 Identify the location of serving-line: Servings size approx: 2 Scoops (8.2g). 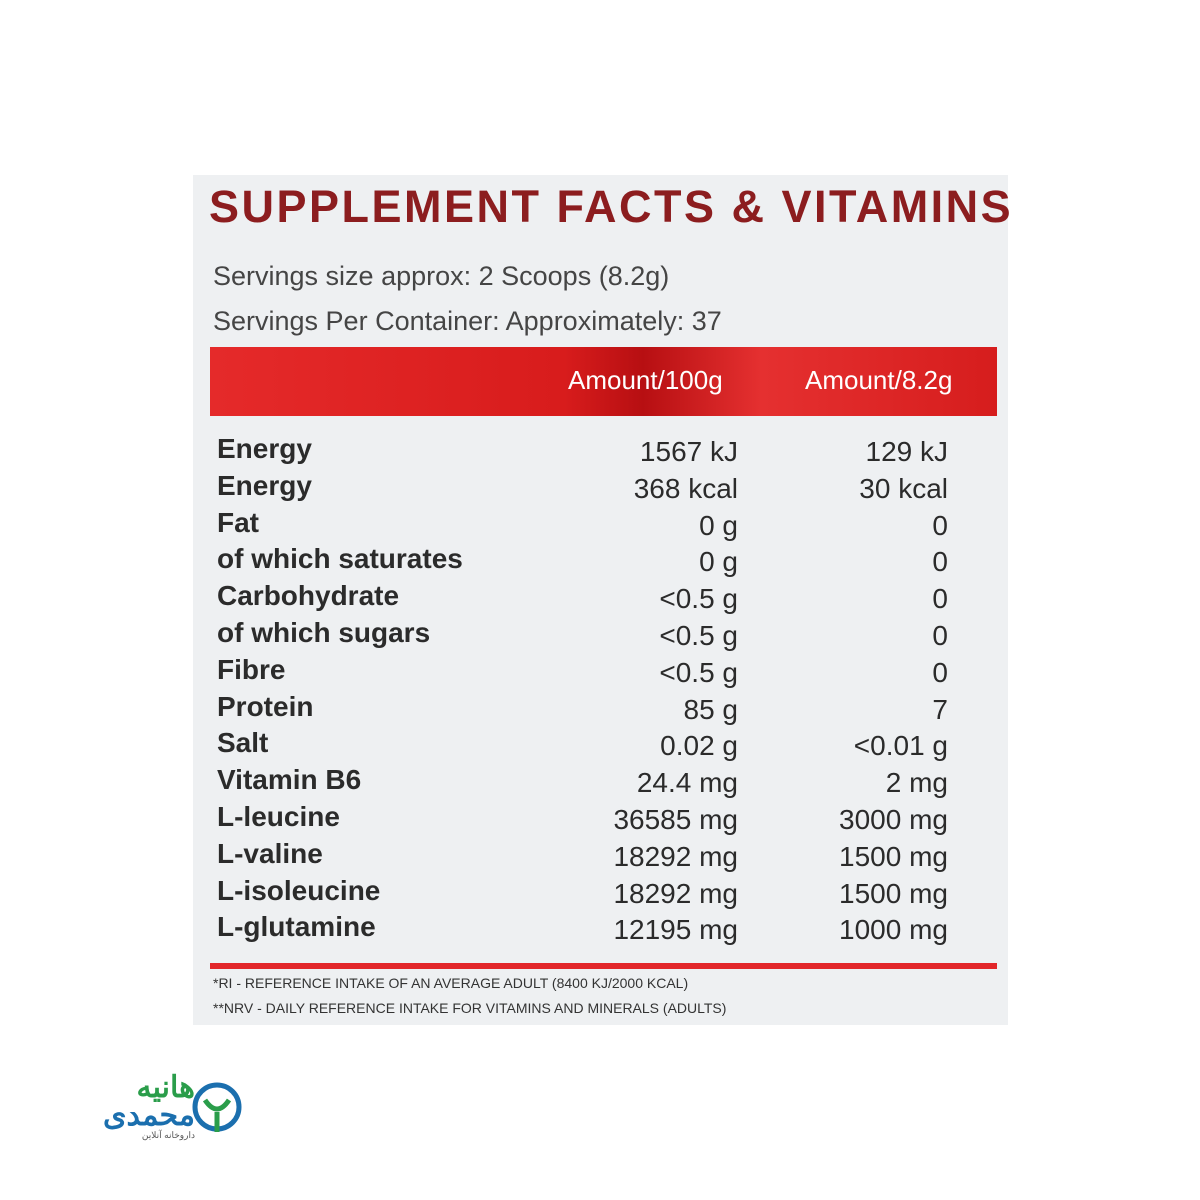
(441, 276).